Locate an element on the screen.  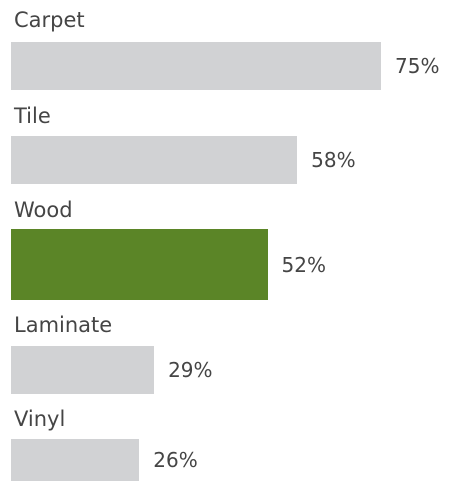
category-label-wood: Wood is located at coordinates (43, 210).